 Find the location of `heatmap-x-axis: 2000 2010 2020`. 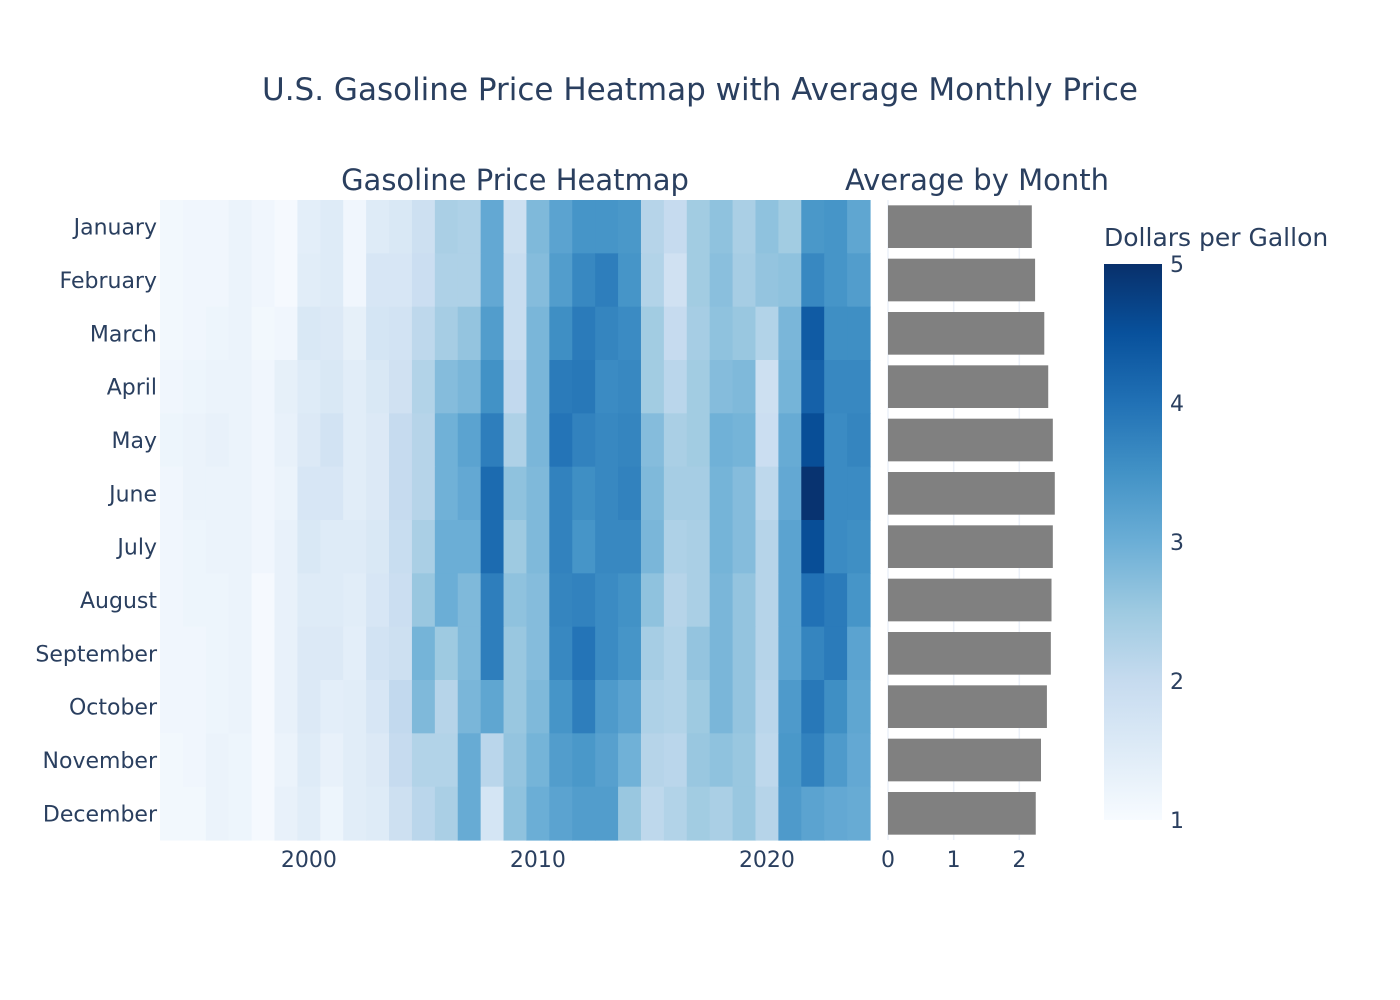

heatmap-x-axis: 2000 2010 2020 is located at coordinates (538, 860).